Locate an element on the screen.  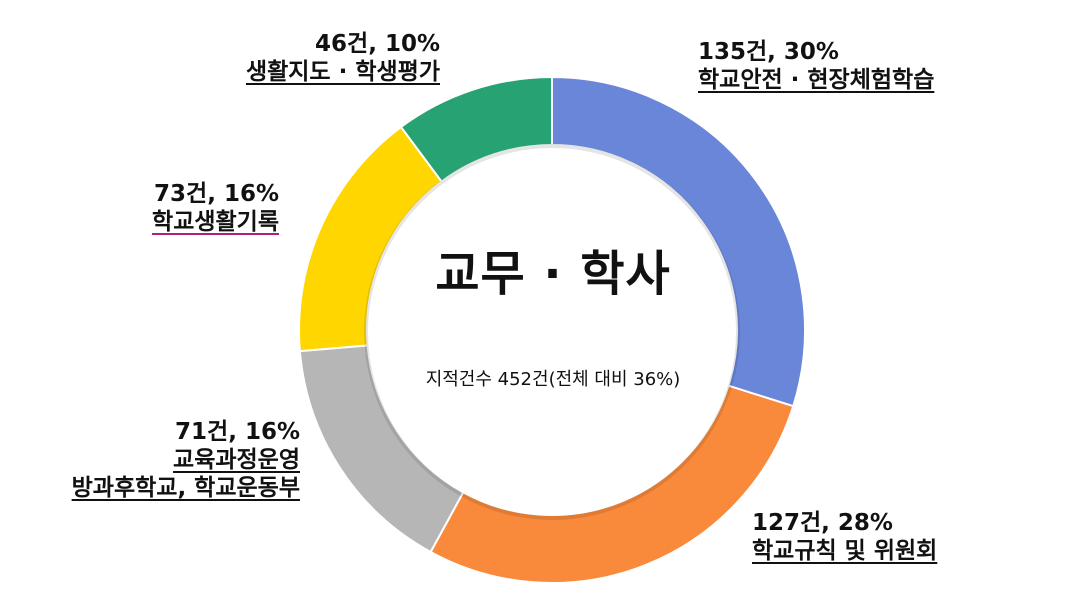
slice-name-safety: 학교안전 · 현장체험학습 is located at coordinates (816, 80).